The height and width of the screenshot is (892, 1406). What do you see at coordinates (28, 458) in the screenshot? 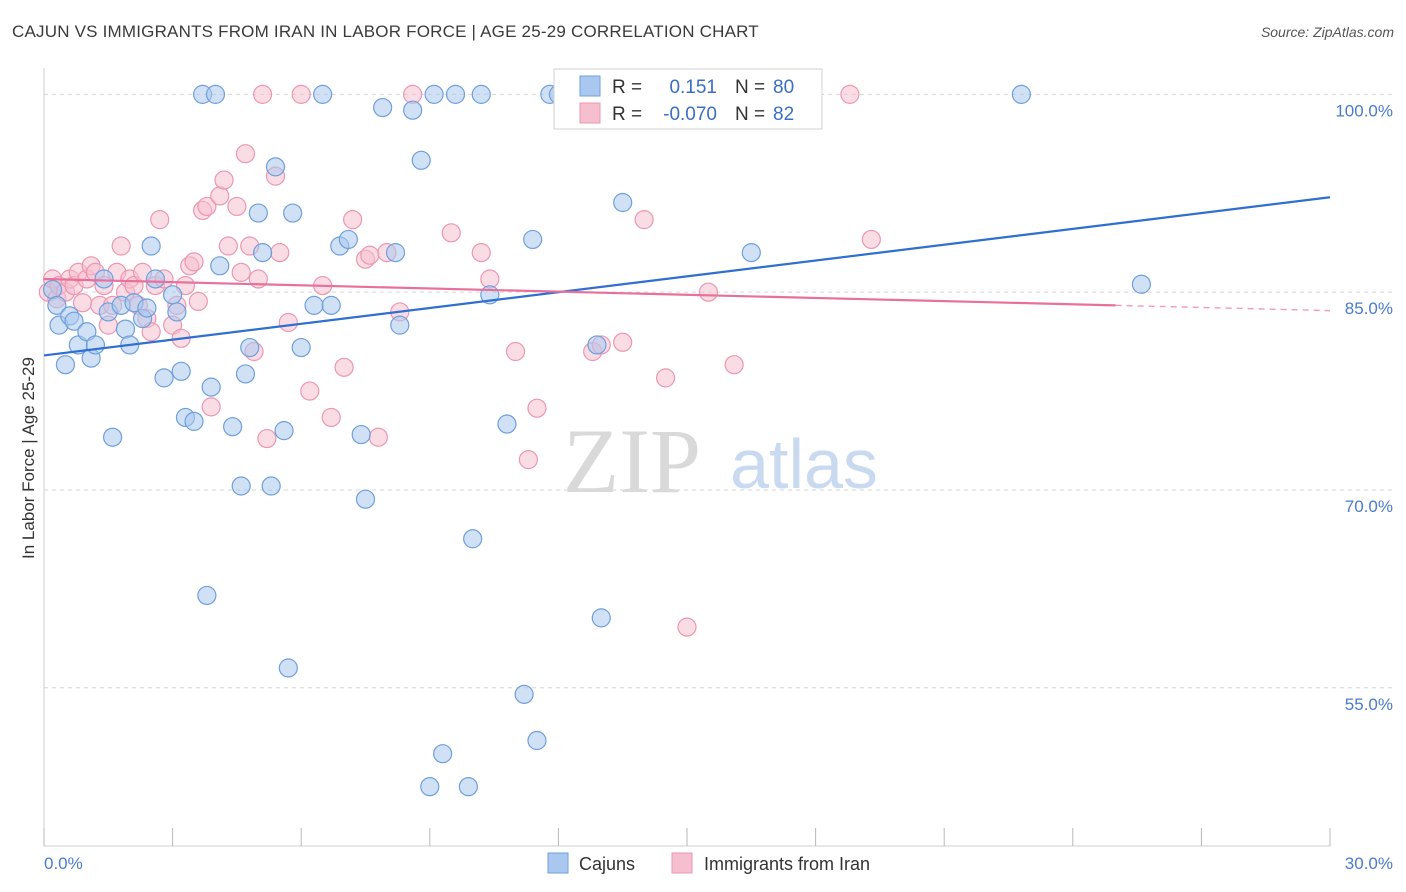
I see `y-axis-label: In Labor Force | Age 25-29` at bounding box center [28, 458].